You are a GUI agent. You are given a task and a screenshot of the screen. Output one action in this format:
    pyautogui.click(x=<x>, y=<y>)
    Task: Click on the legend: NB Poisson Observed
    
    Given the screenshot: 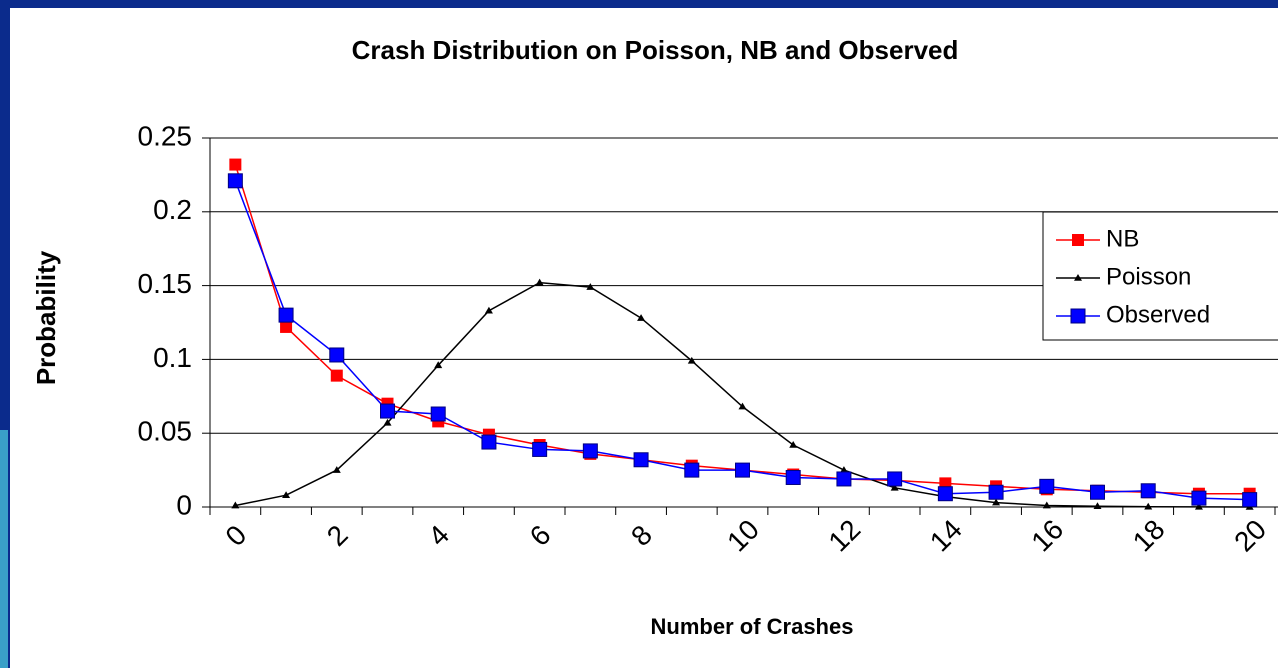 What is the action you would take?
    pyautogui.click(x=1160, y=276)
    